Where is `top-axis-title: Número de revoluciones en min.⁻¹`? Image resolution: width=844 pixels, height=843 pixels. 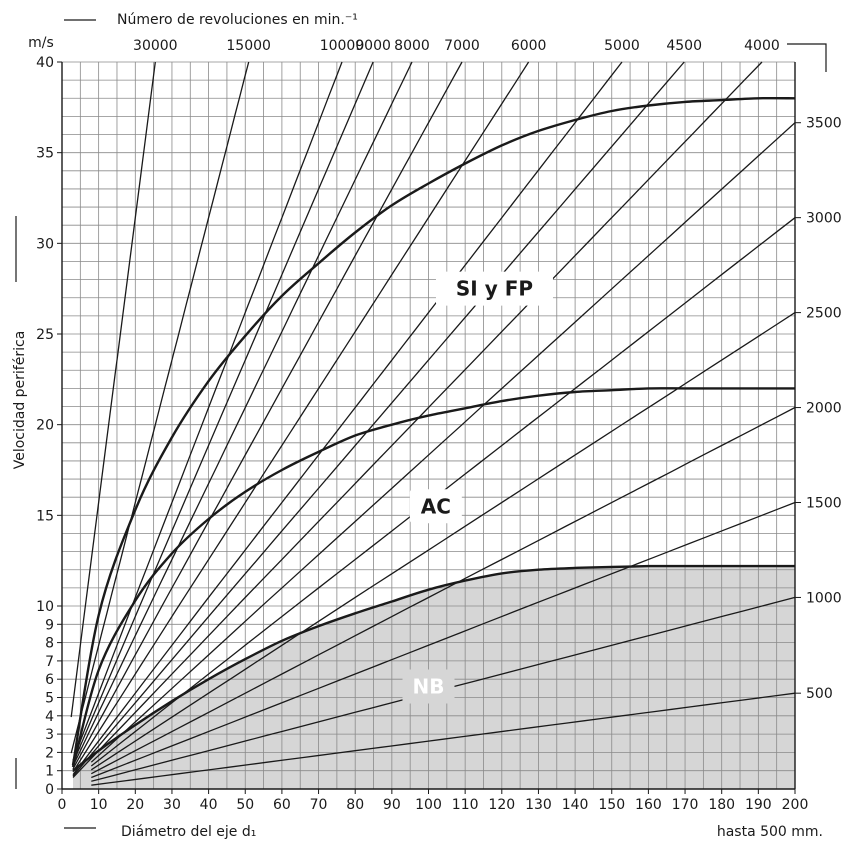 top-axis-title: Número de revoluciones en min.⁻¹ is located at coordinates (237, 20).